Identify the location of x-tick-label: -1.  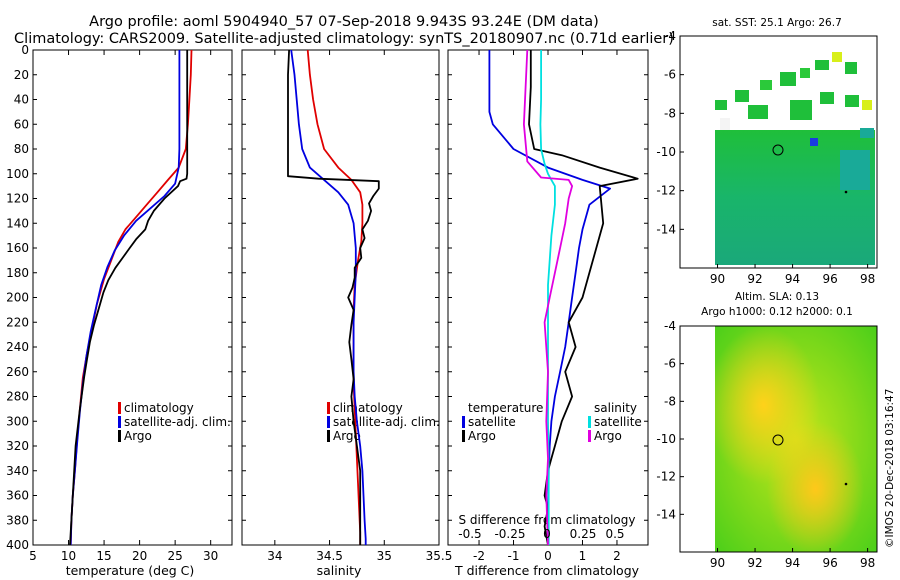
(514, 556).